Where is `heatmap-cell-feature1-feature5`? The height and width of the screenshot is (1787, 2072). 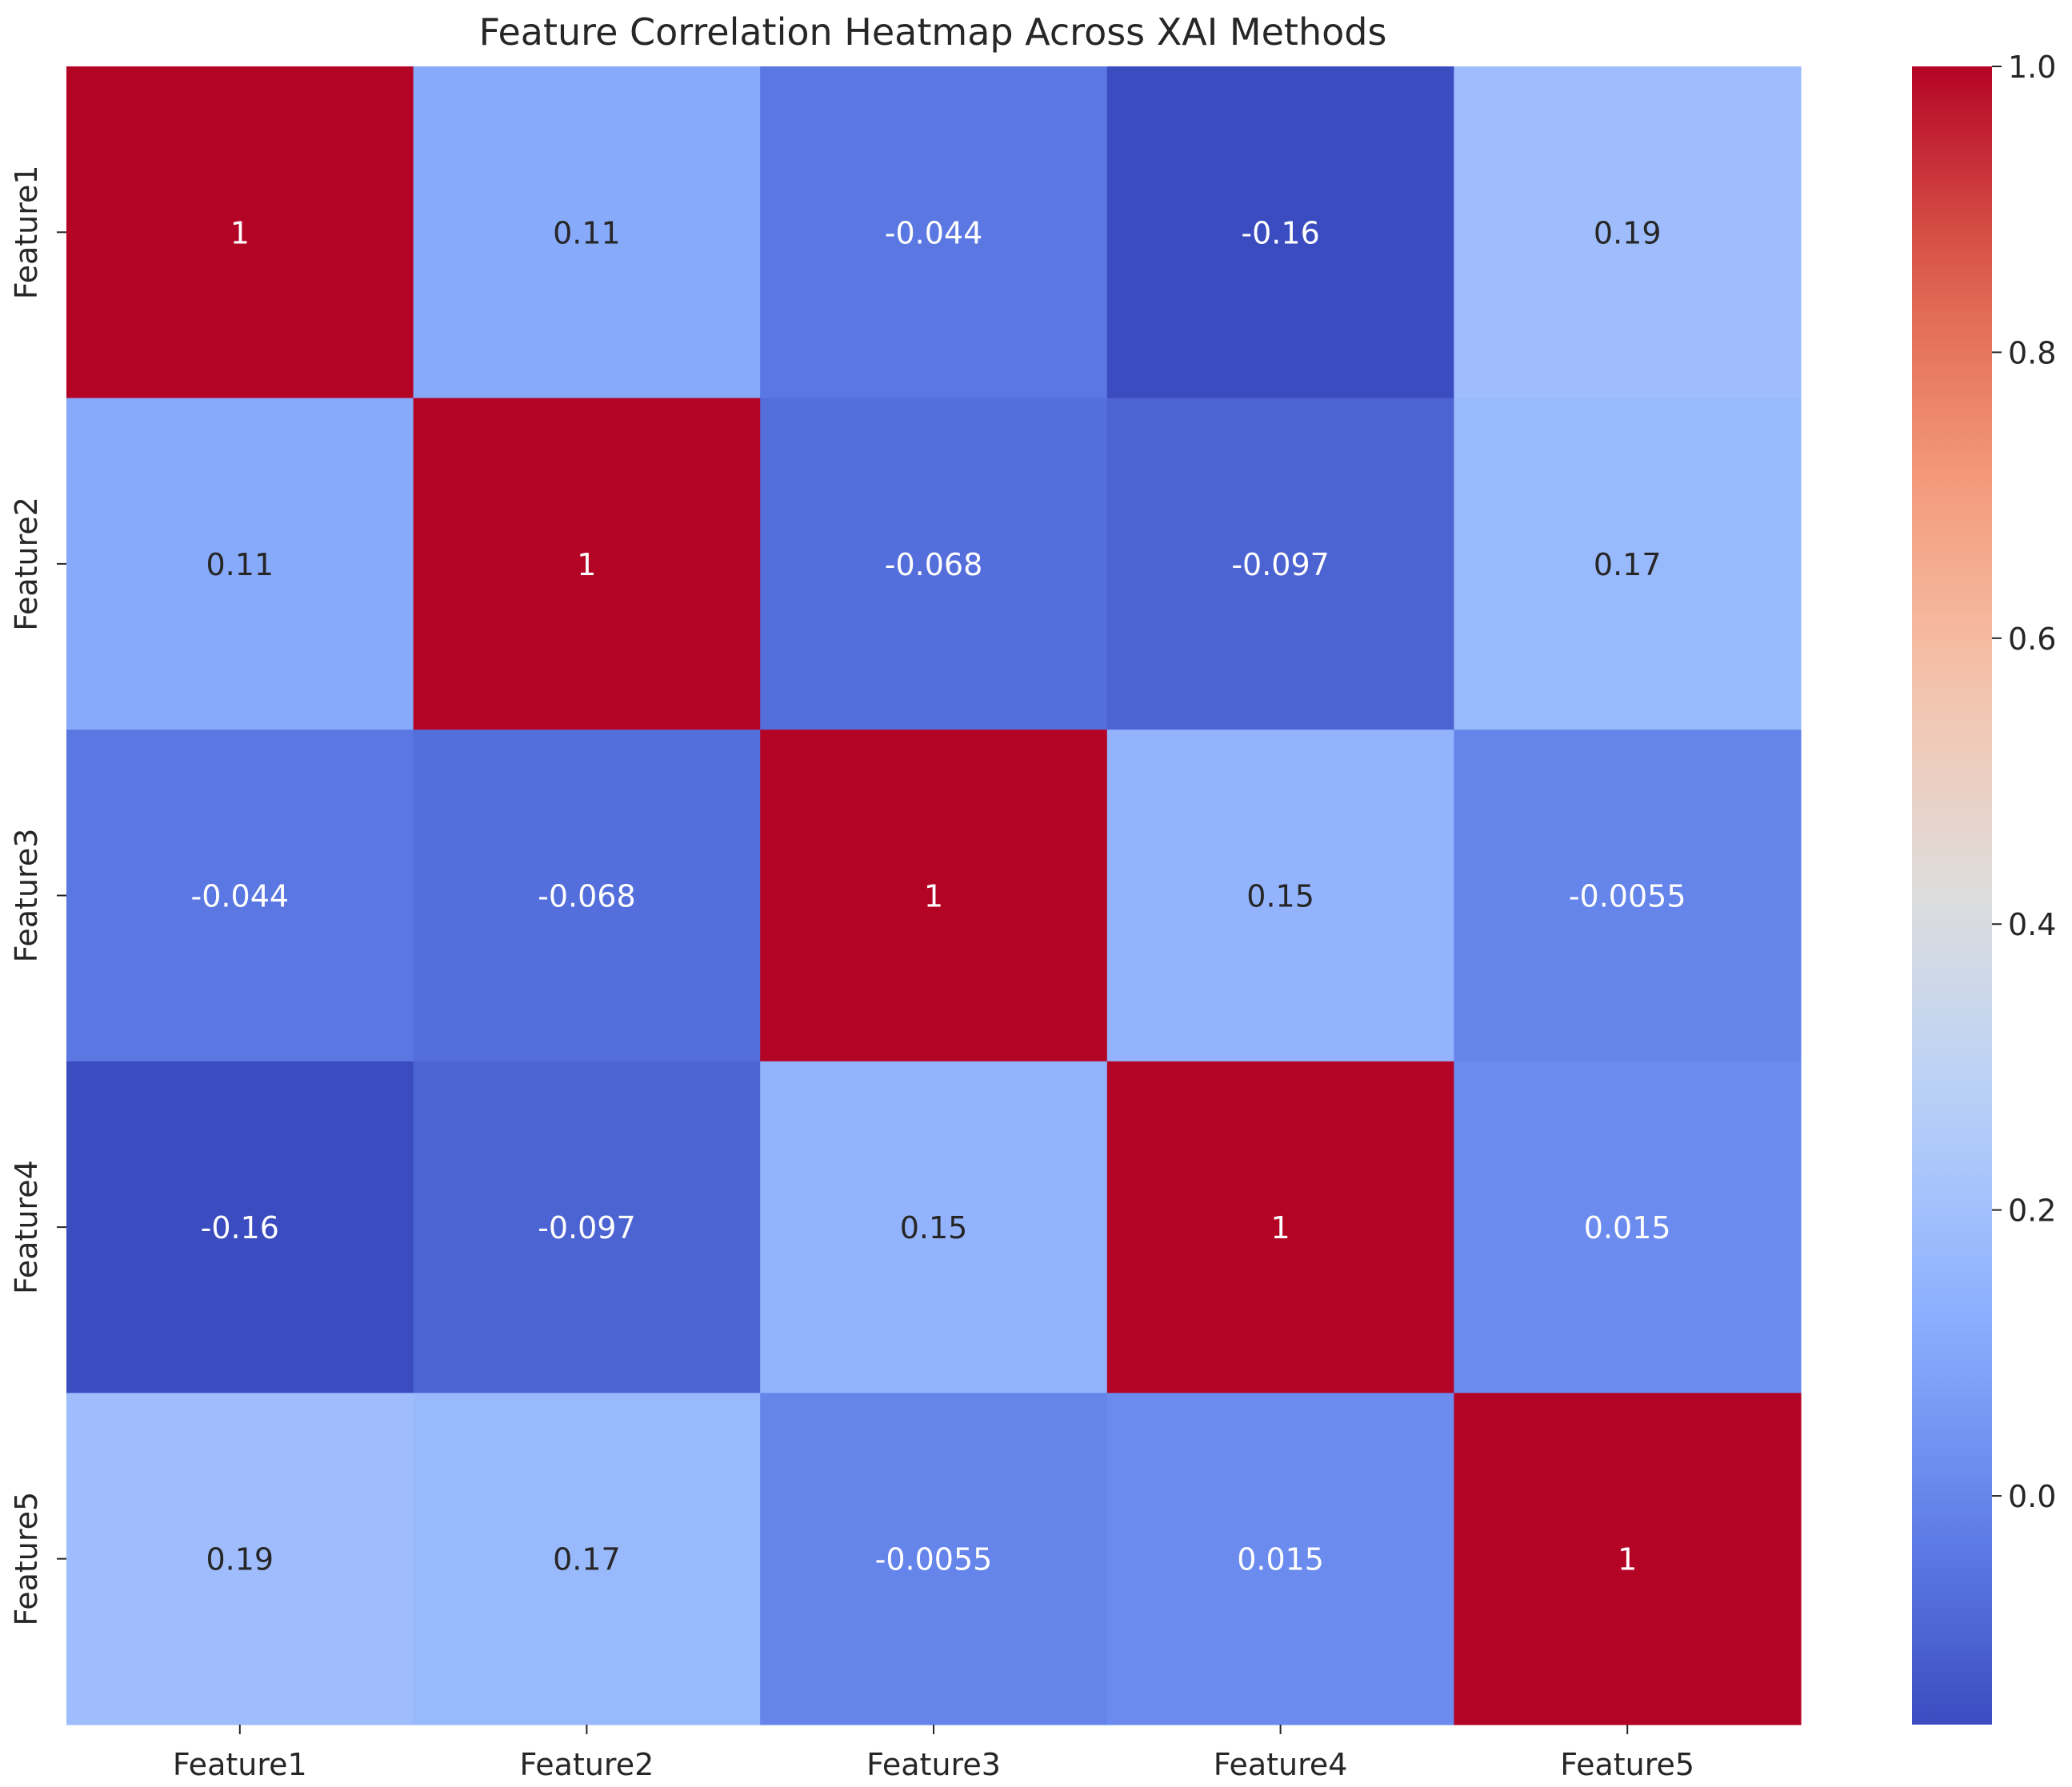
heatmap-cell-feature1-feature5 is located at coordinates (1628, 233).